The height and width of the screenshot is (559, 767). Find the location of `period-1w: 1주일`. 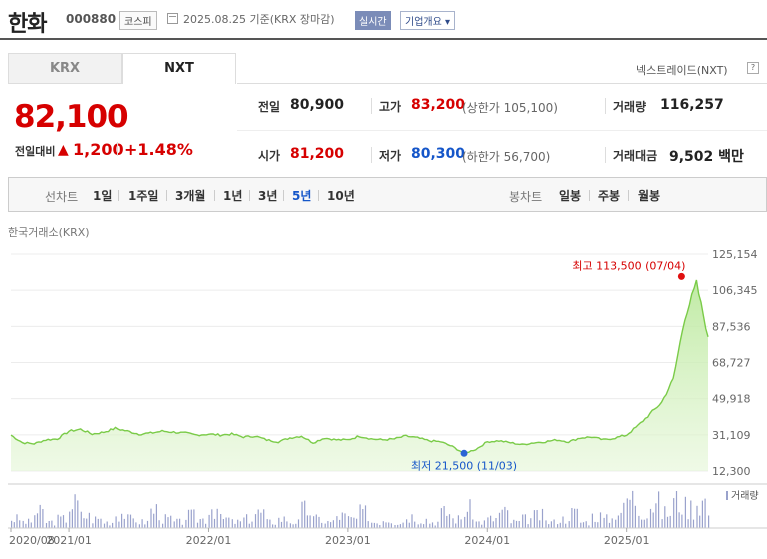

period-1w: 1주일 is located at coordinates (143, 196).